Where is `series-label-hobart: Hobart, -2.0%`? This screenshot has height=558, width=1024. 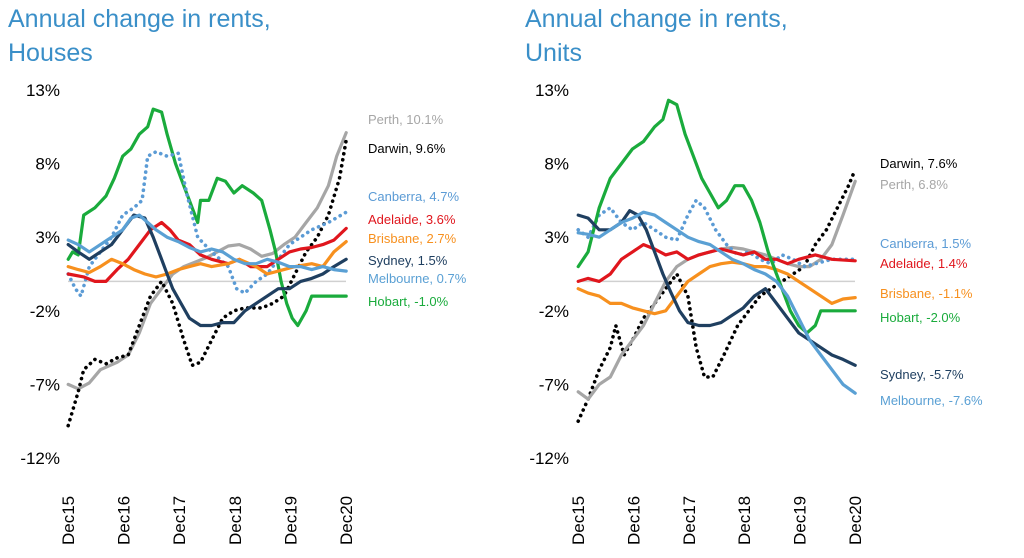
series-label-hobart: Hobart, -2.0% is located at coordinates (920, 317).